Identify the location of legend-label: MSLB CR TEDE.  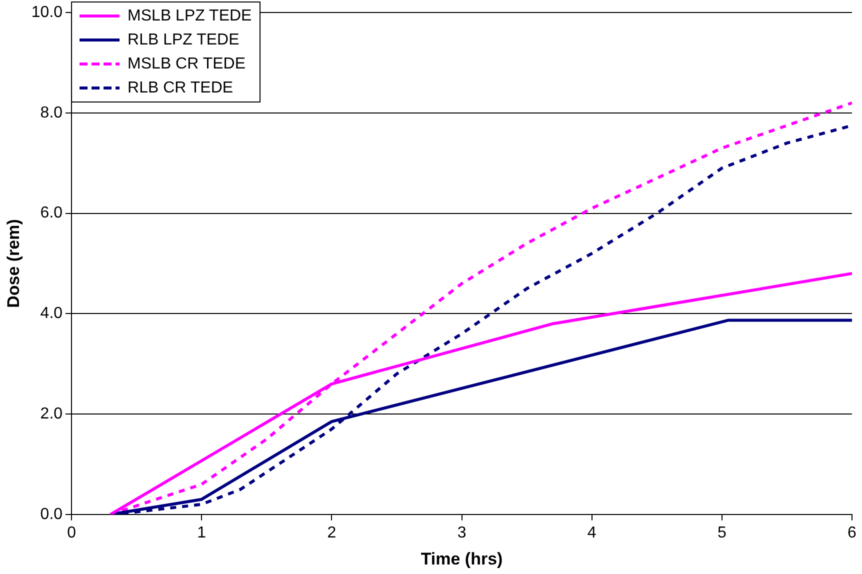
(187, 63).